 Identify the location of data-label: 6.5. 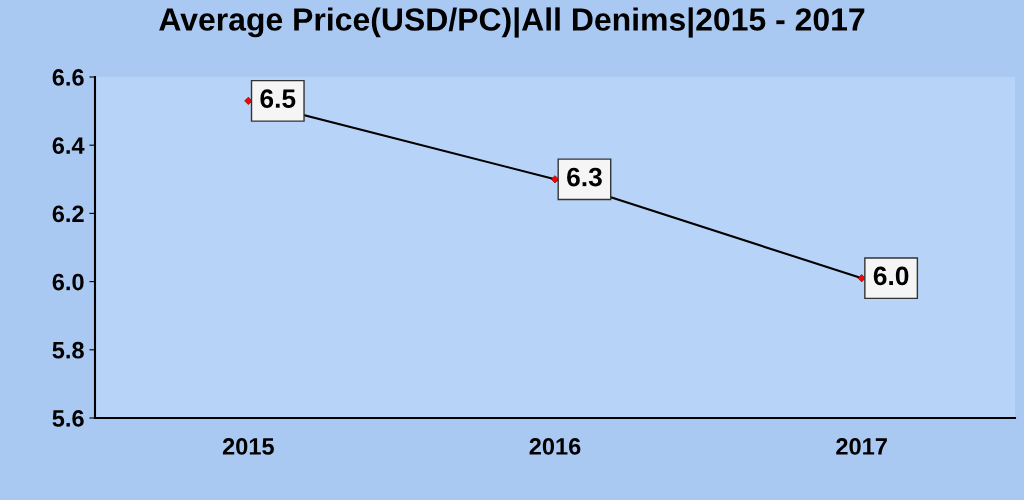
(278, 98).